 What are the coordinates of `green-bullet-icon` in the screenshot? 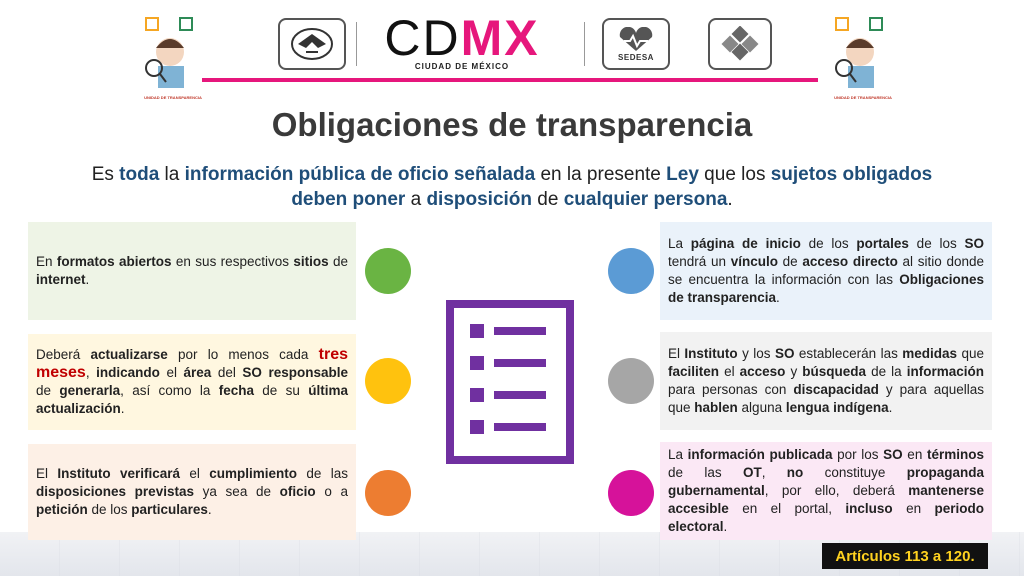 It's located at (388, 271).